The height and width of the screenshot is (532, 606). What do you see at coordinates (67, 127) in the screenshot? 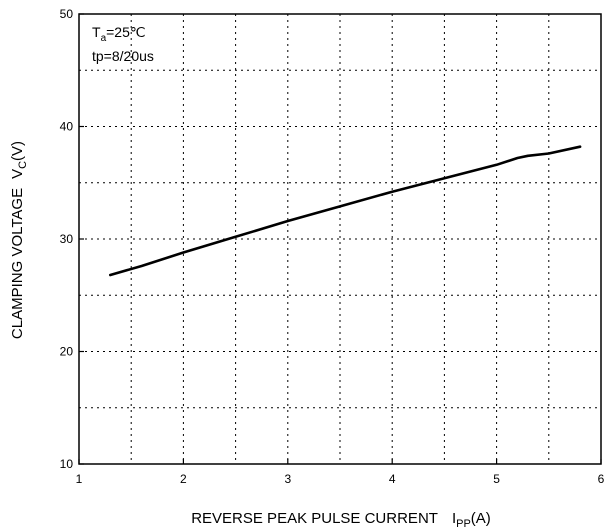
I see `y-tick-label: 40` at bounding box center [67, 127].